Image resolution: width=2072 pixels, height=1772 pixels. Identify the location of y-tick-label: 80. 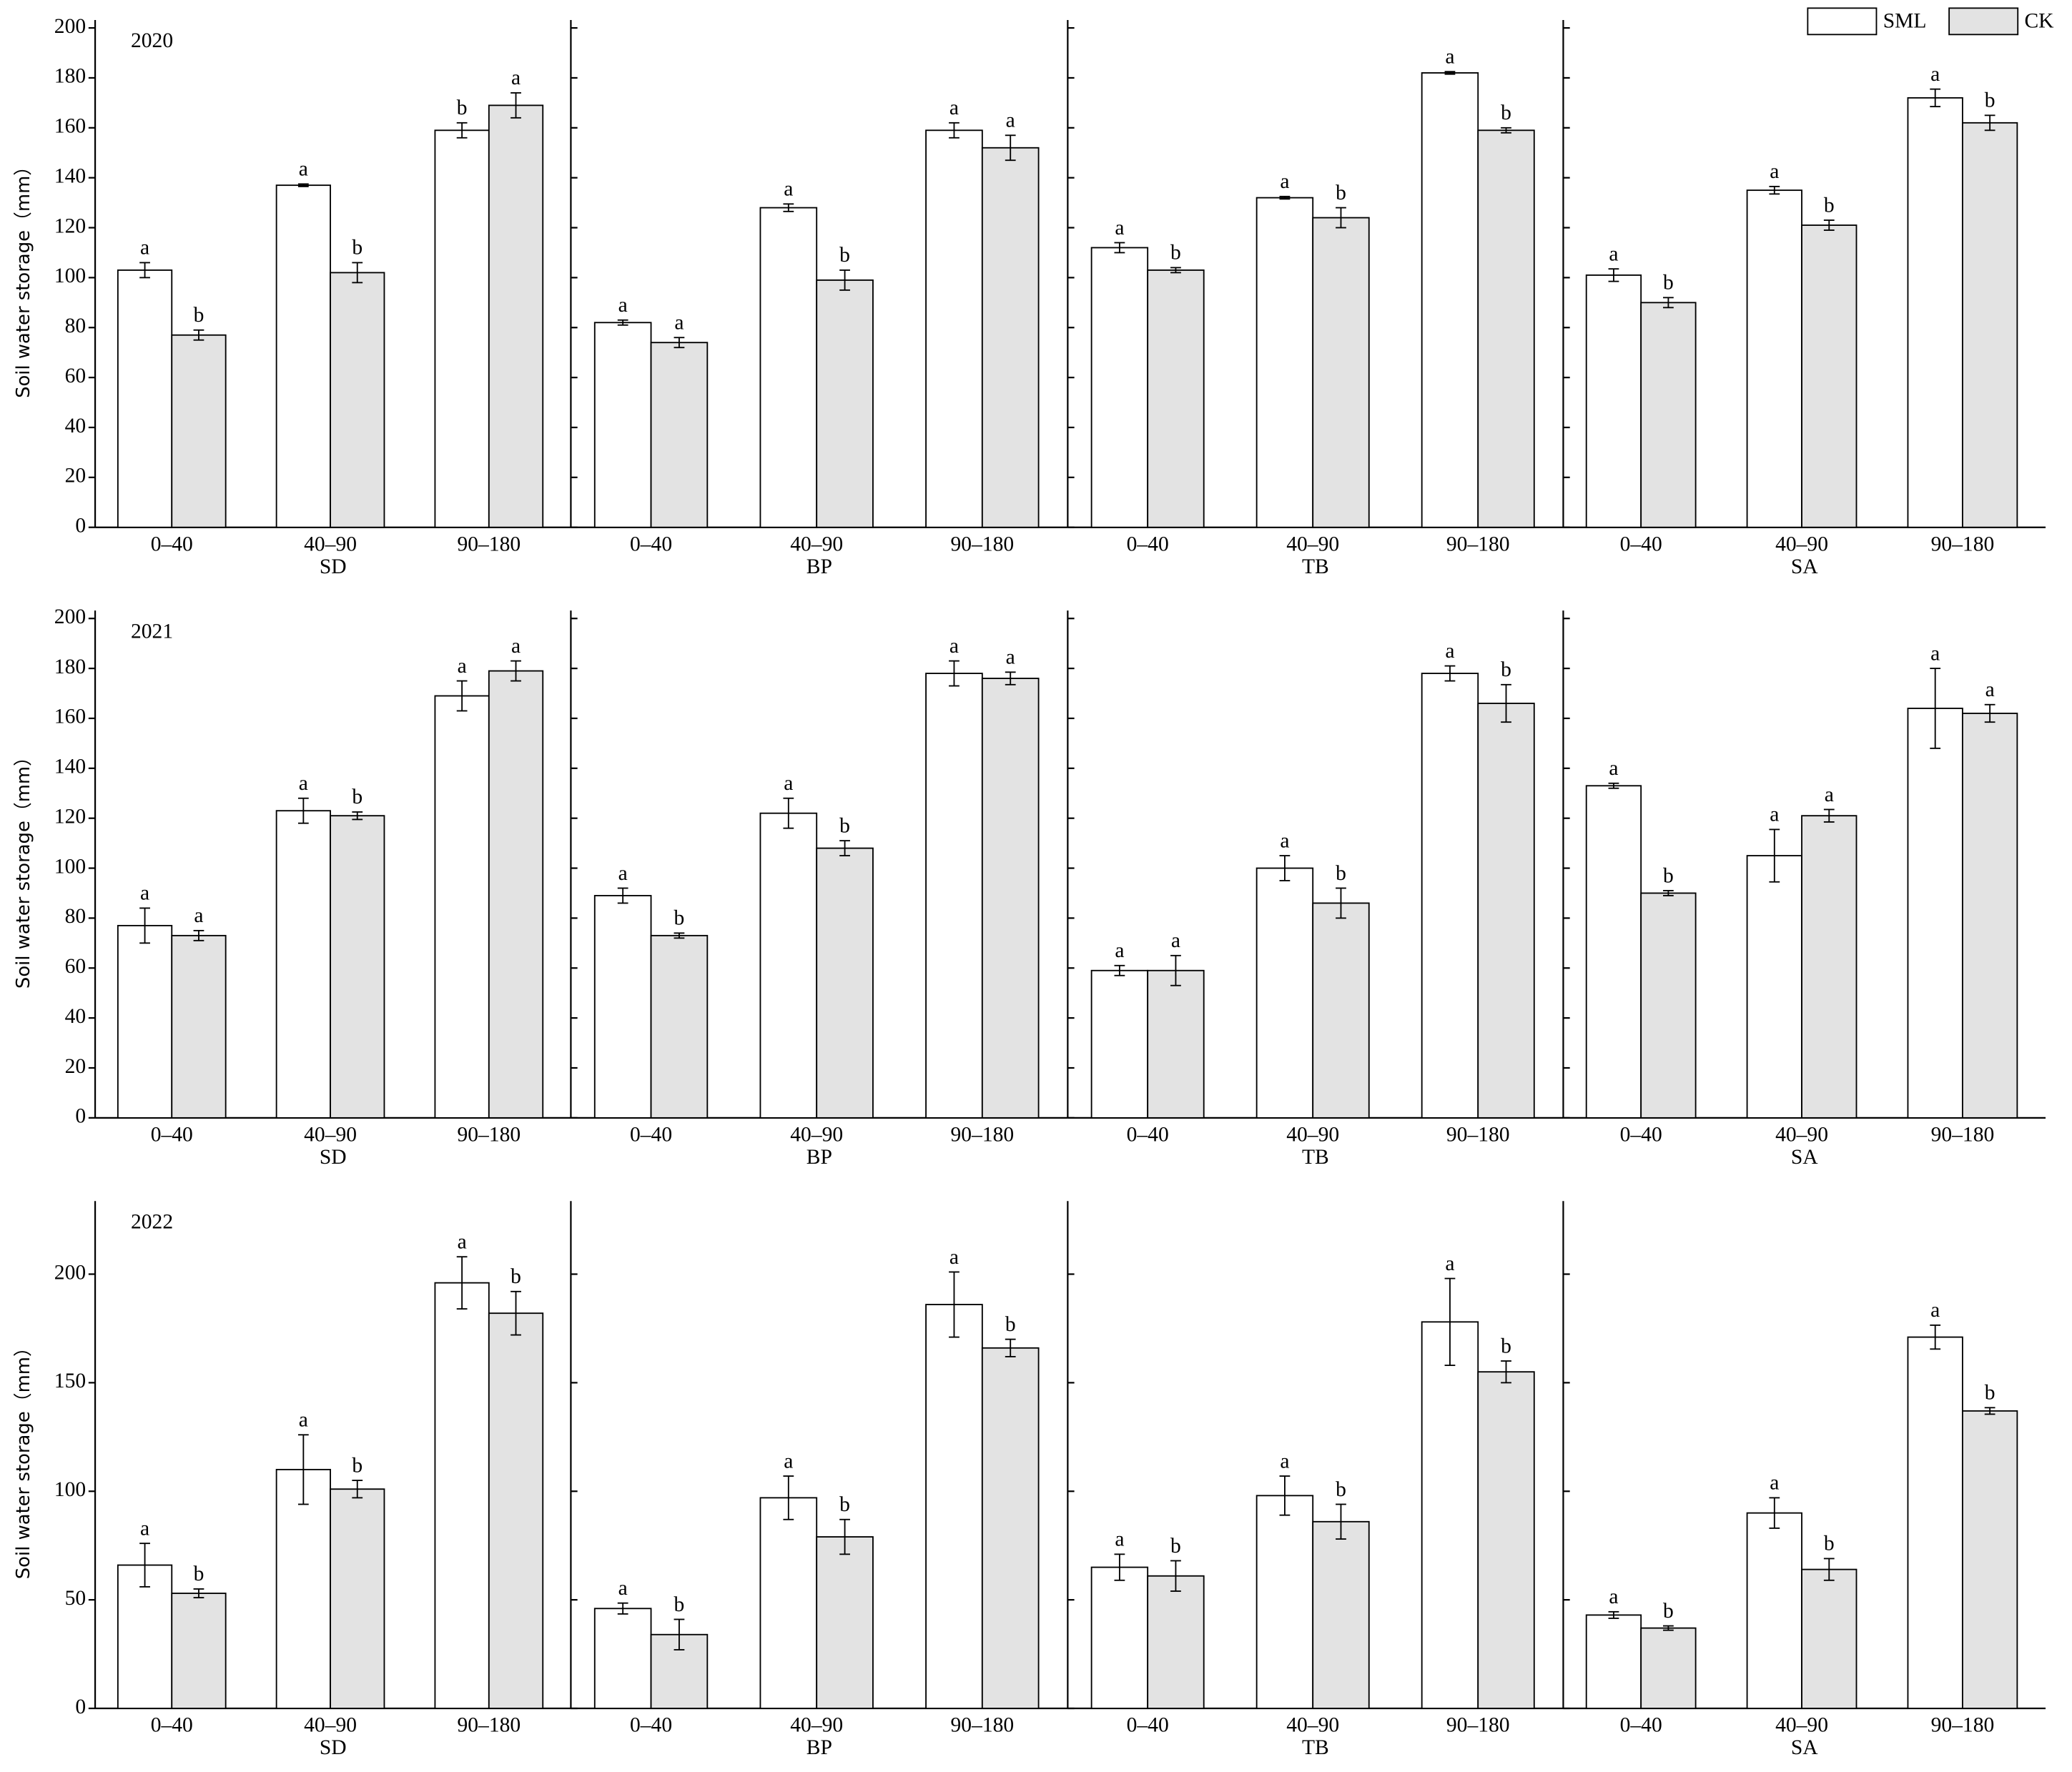
(76, 916).